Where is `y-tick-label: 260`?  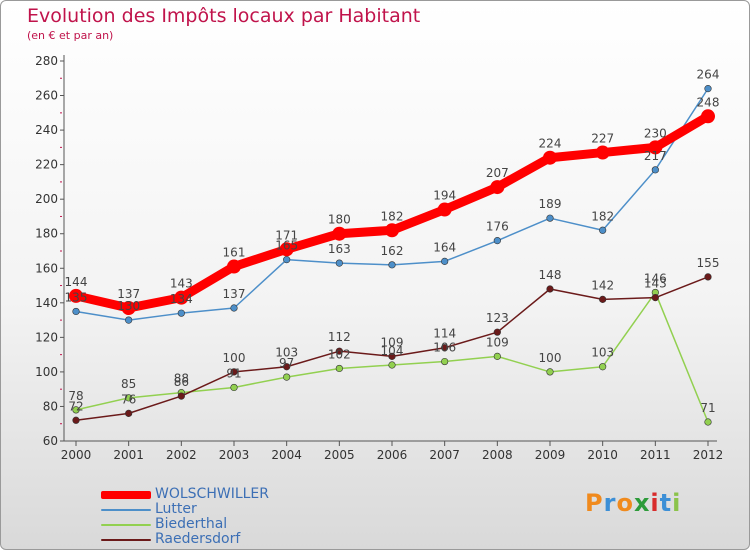 y-tick-label: 260 is located at coordinates (46, 96).